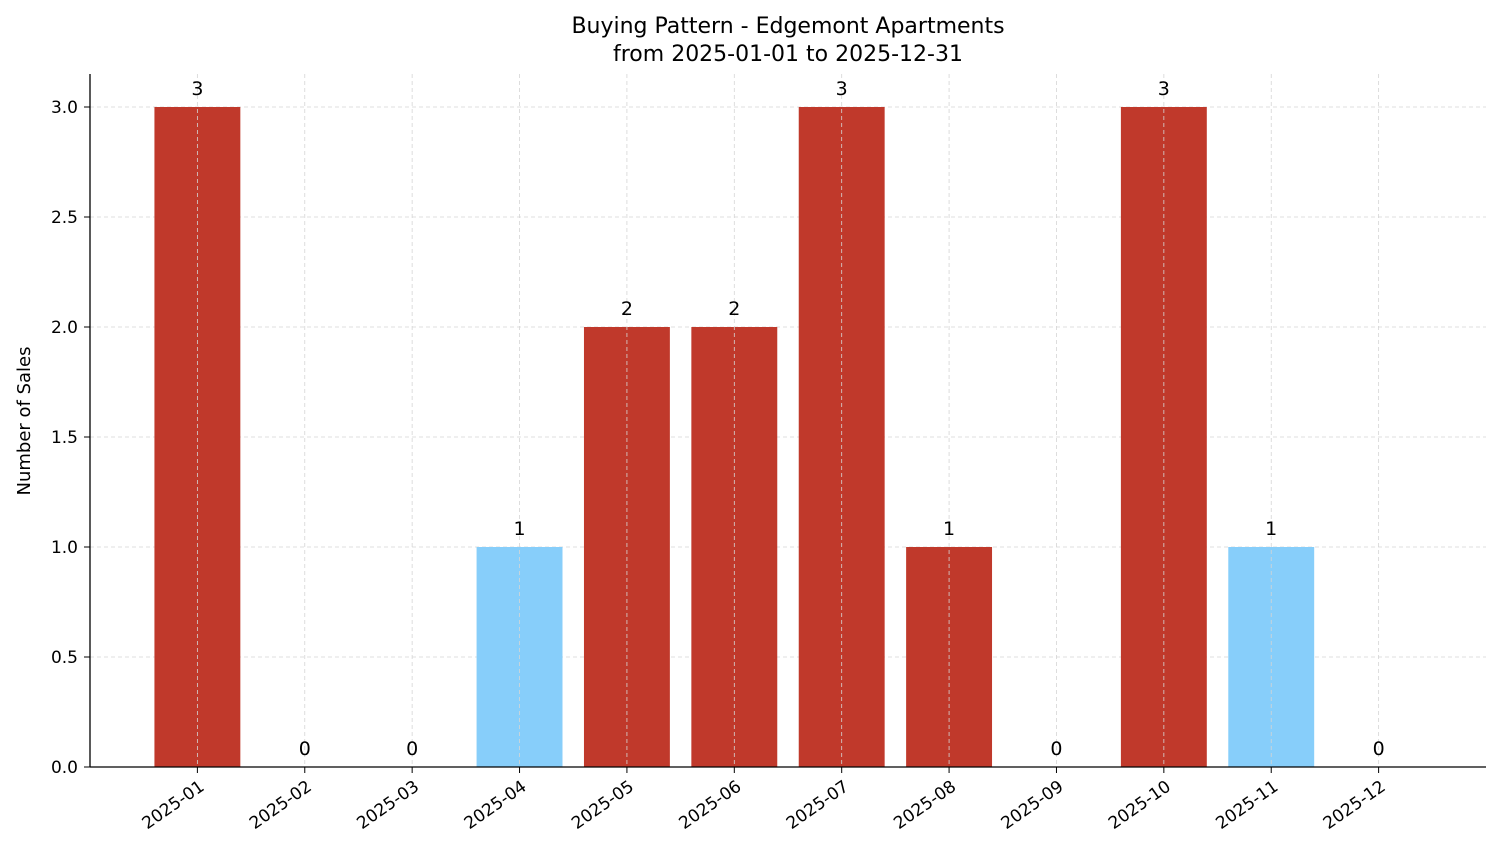 This screenshot has width=1501, height=867. I want to click on x-tick-label: 2025-10, so click(1140, 805).